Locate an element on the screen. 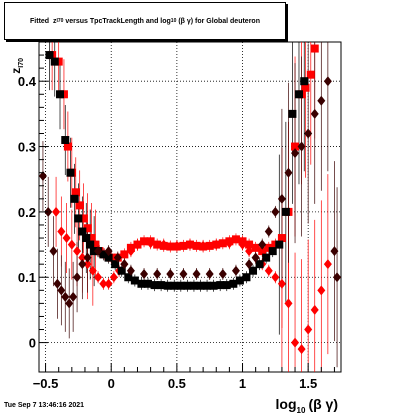  x-tick-label: −0.5 is located at coordinates (46, 383).